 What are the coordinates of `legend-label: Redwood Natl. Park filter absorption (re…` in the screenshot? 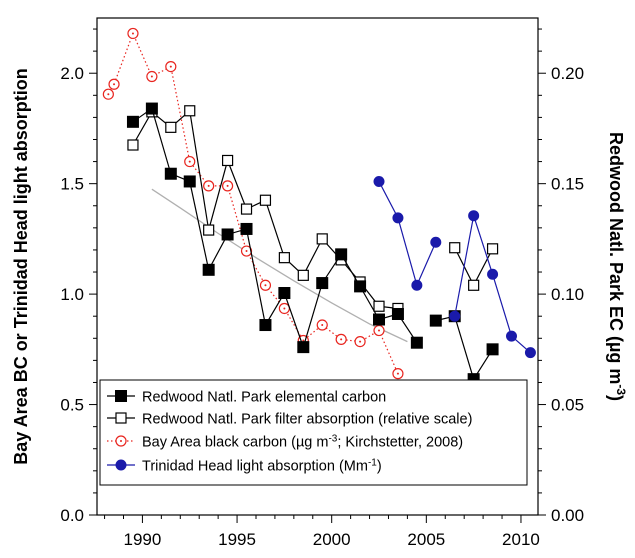 It's located at (307, 420).